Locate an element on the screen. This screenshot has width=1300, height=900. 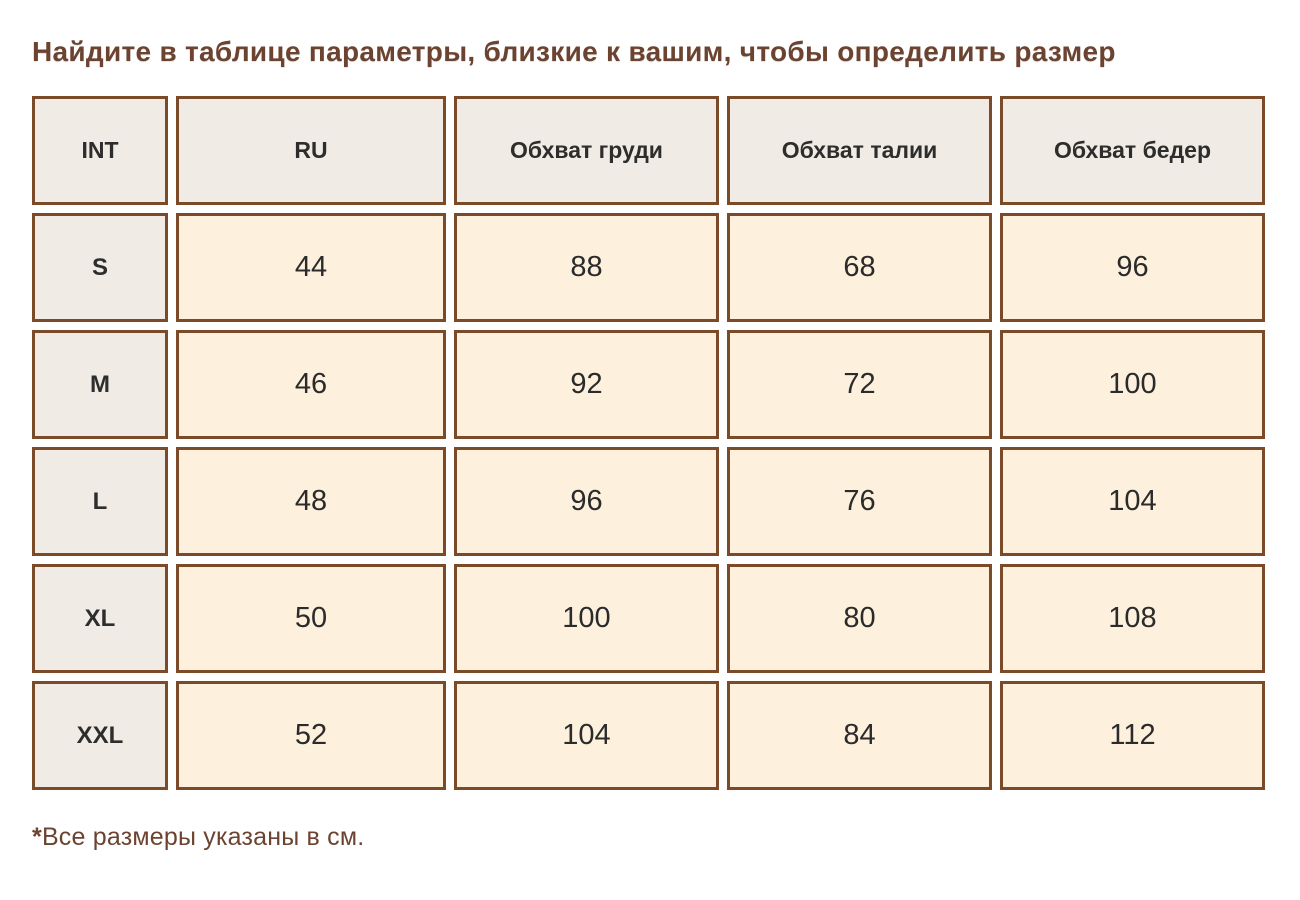
header-cell-measure-4: Обхват бедер is located at coordinates (1132, 150).